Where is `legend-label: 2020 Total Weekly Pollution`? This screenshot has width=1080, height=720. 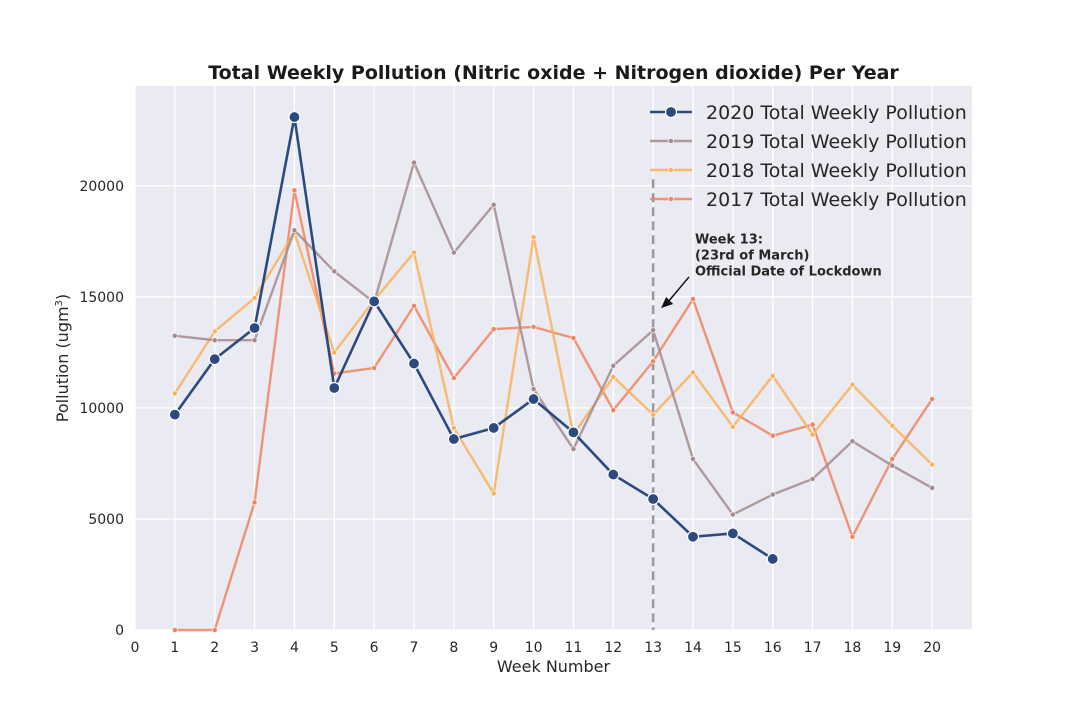
legend-label: 2020 Total Weekly Pollution is located at coordinates (836, 113).